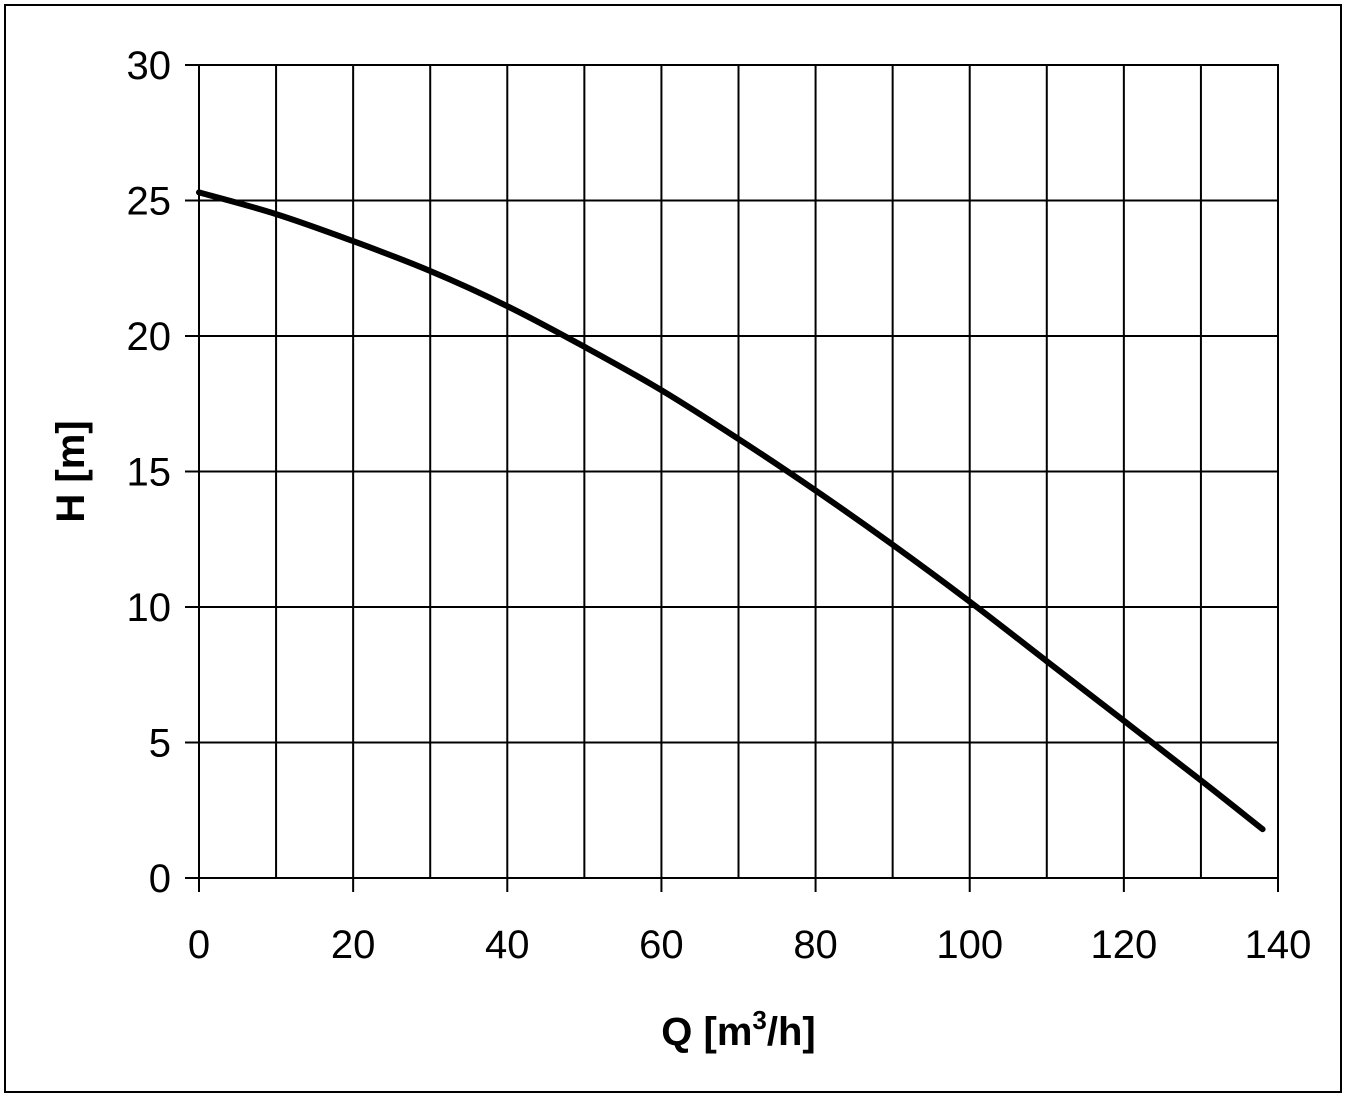 This screenshot has height=1100, width=1350. I want to click on x-tick-label: 100, so click(969, 945).